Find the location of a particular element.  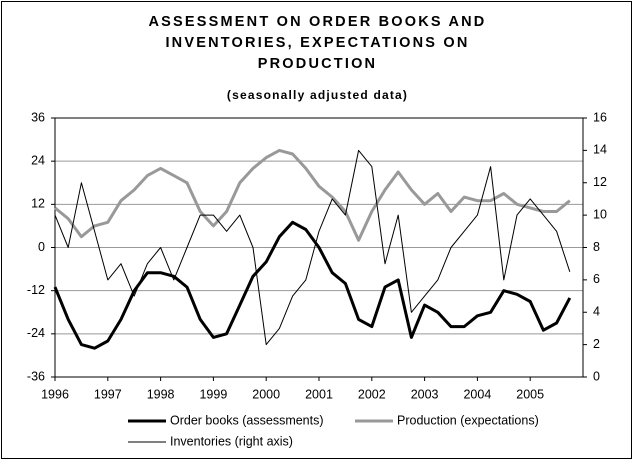

x-tick-label: 1998 is located at coordinates (161, 394).